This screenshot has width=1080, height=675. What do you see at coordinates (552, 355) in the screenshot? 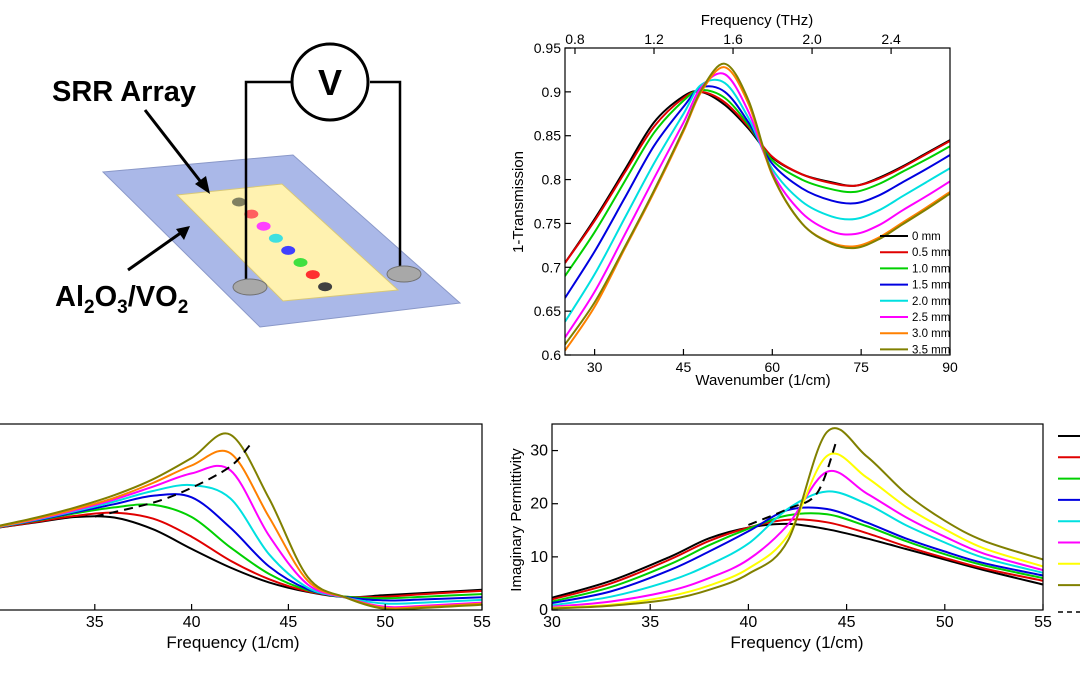
I see `y-tick-label: 0.6` at bounding box center [552, 355].